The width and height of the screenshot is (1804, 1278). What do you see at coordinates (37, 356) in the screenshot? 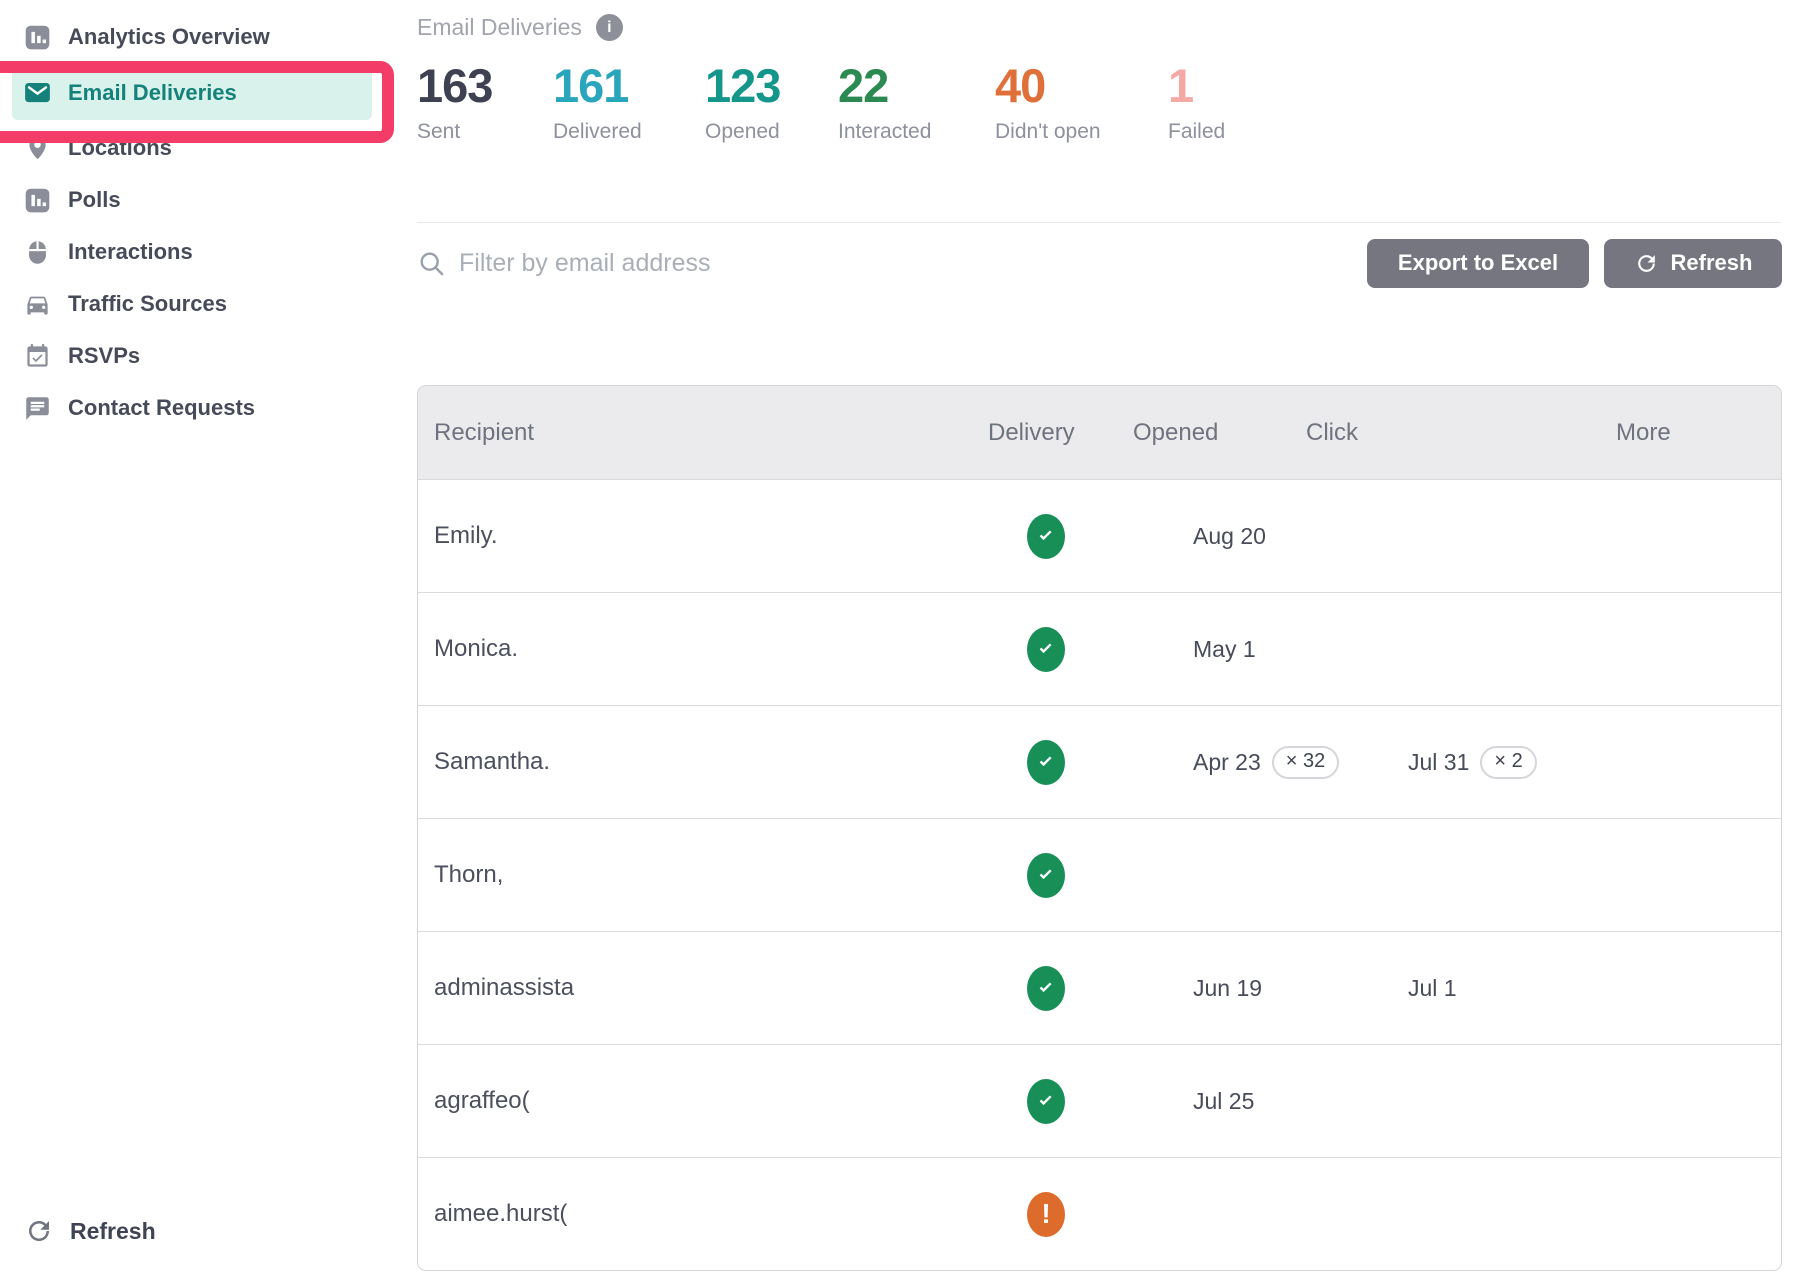
I see `calendar-check-icon` at bounding box center [37, 356].